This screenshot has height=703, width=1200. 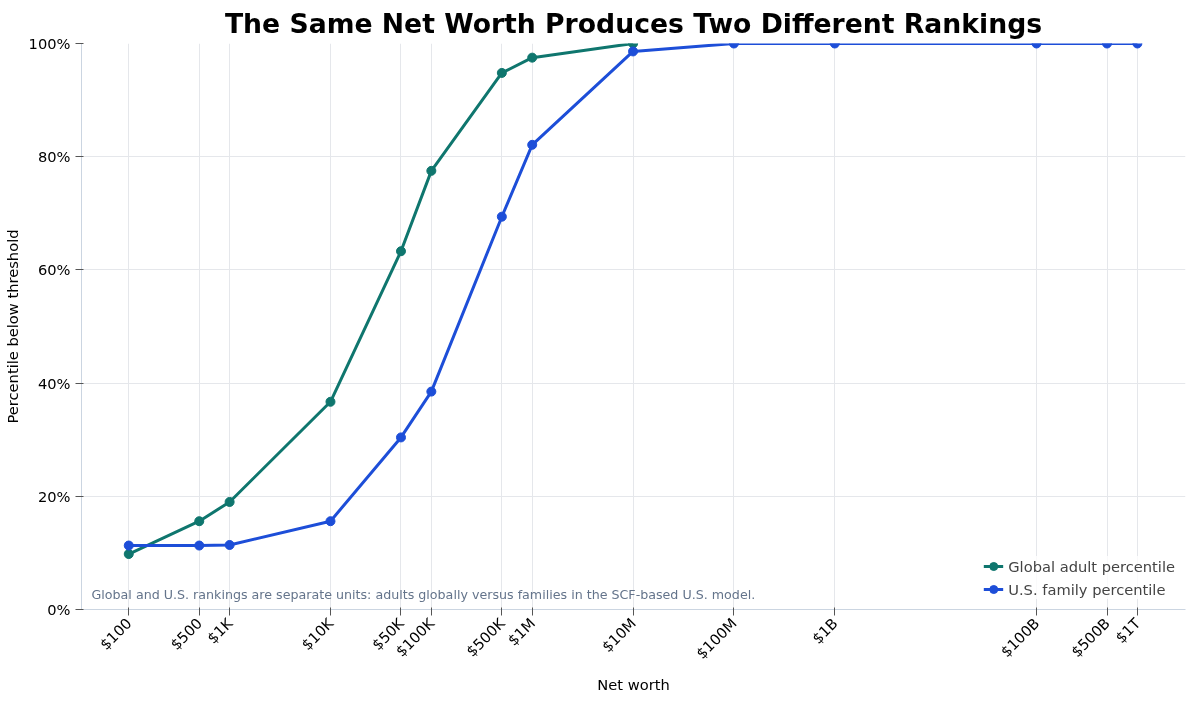 I want to click on y-tick-label: 60%, so click(x=54, y=270).